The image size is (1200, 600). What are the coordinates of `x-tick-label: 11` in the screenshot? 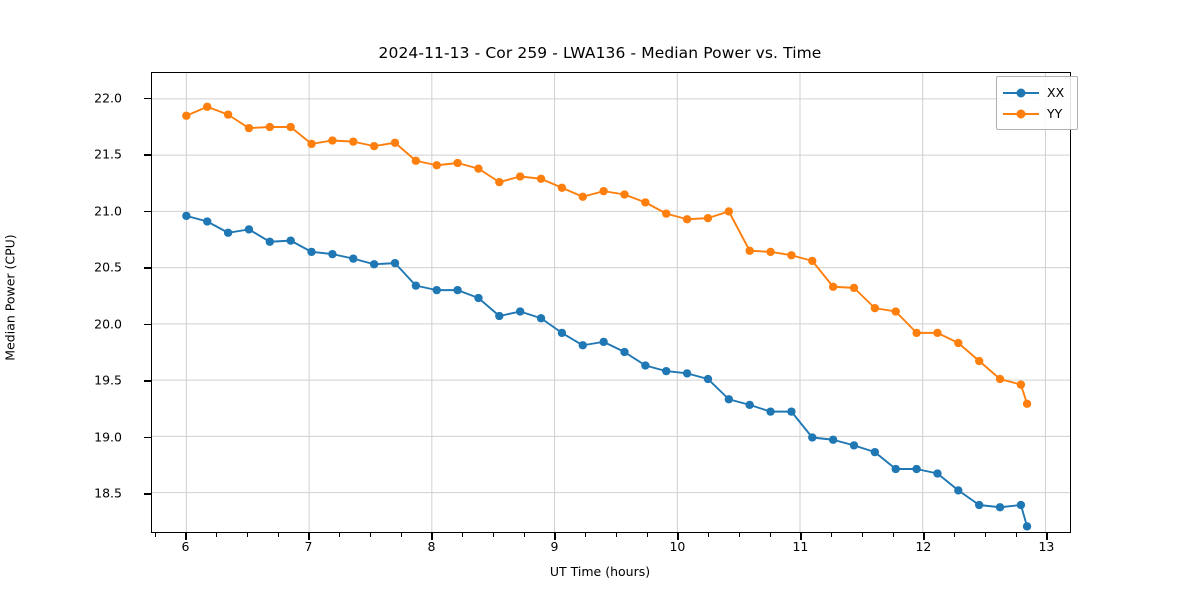 It's located at (800, 546).